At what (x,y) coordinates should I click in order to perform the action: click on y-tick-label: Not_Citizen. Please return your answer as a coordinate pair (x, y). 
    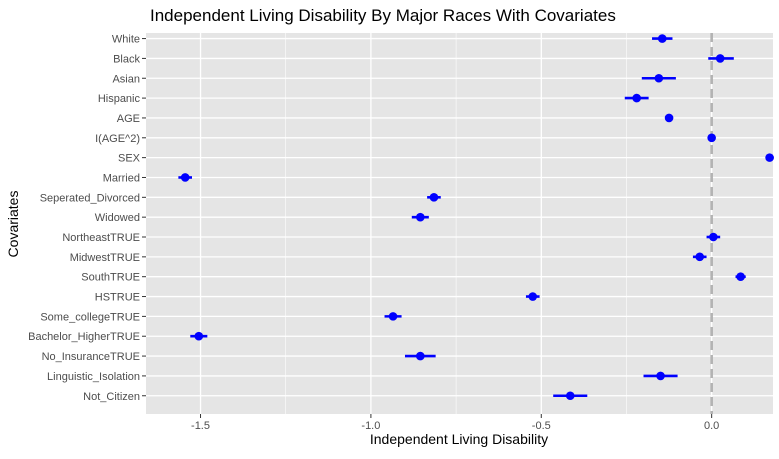
    Looking at the image, I should click on (111, 397).